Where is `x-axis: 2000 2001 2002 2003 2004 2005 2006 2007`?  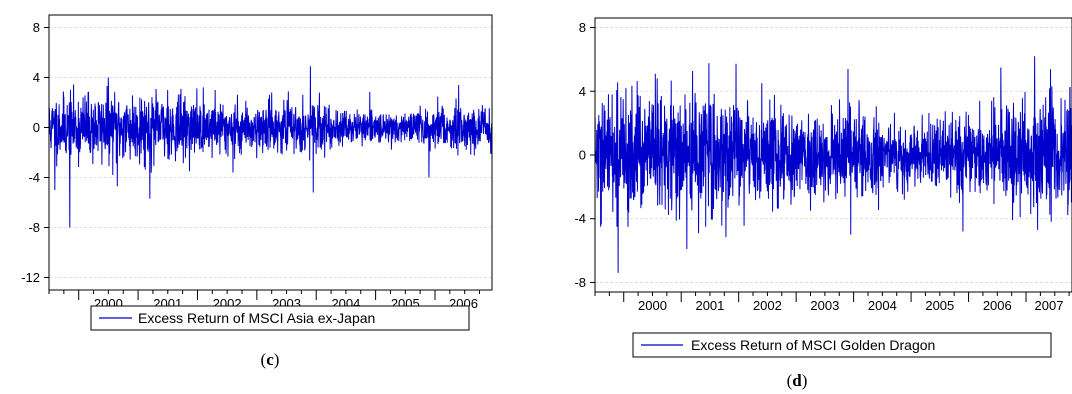
x-axis: 2000 2001 2002 2003 2004 2005 2006 2007 is located at coordinates (832, 302).